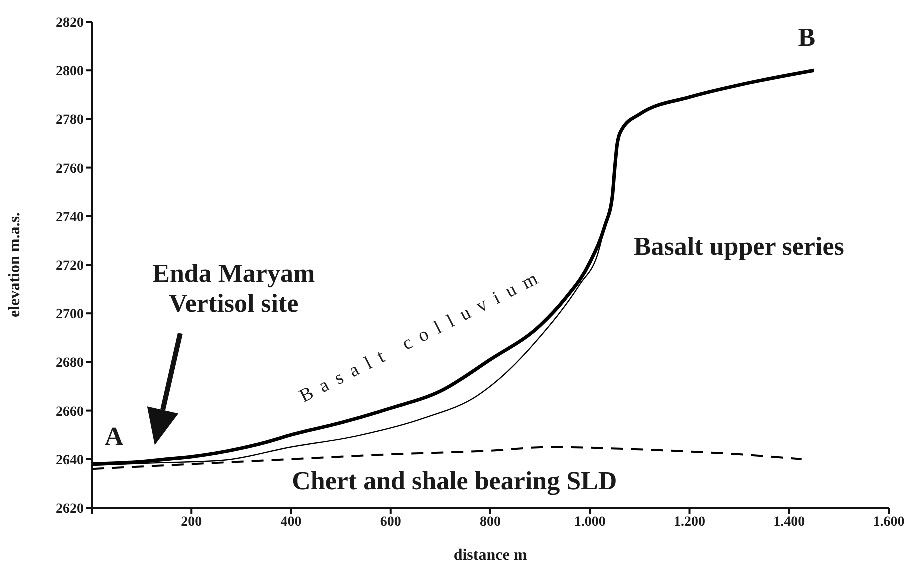 This screenshot has width=919, height=574. I want to click on y-tick-label: 2740, so click(70, 218).